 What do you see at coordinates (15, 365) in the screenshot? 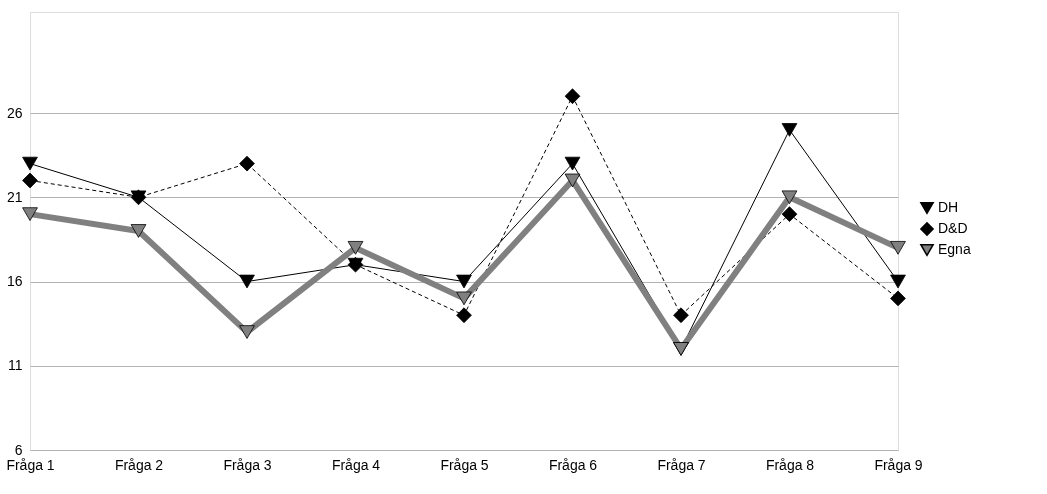
I see `y-tick-label: 11` at bounding box center [15, 365].